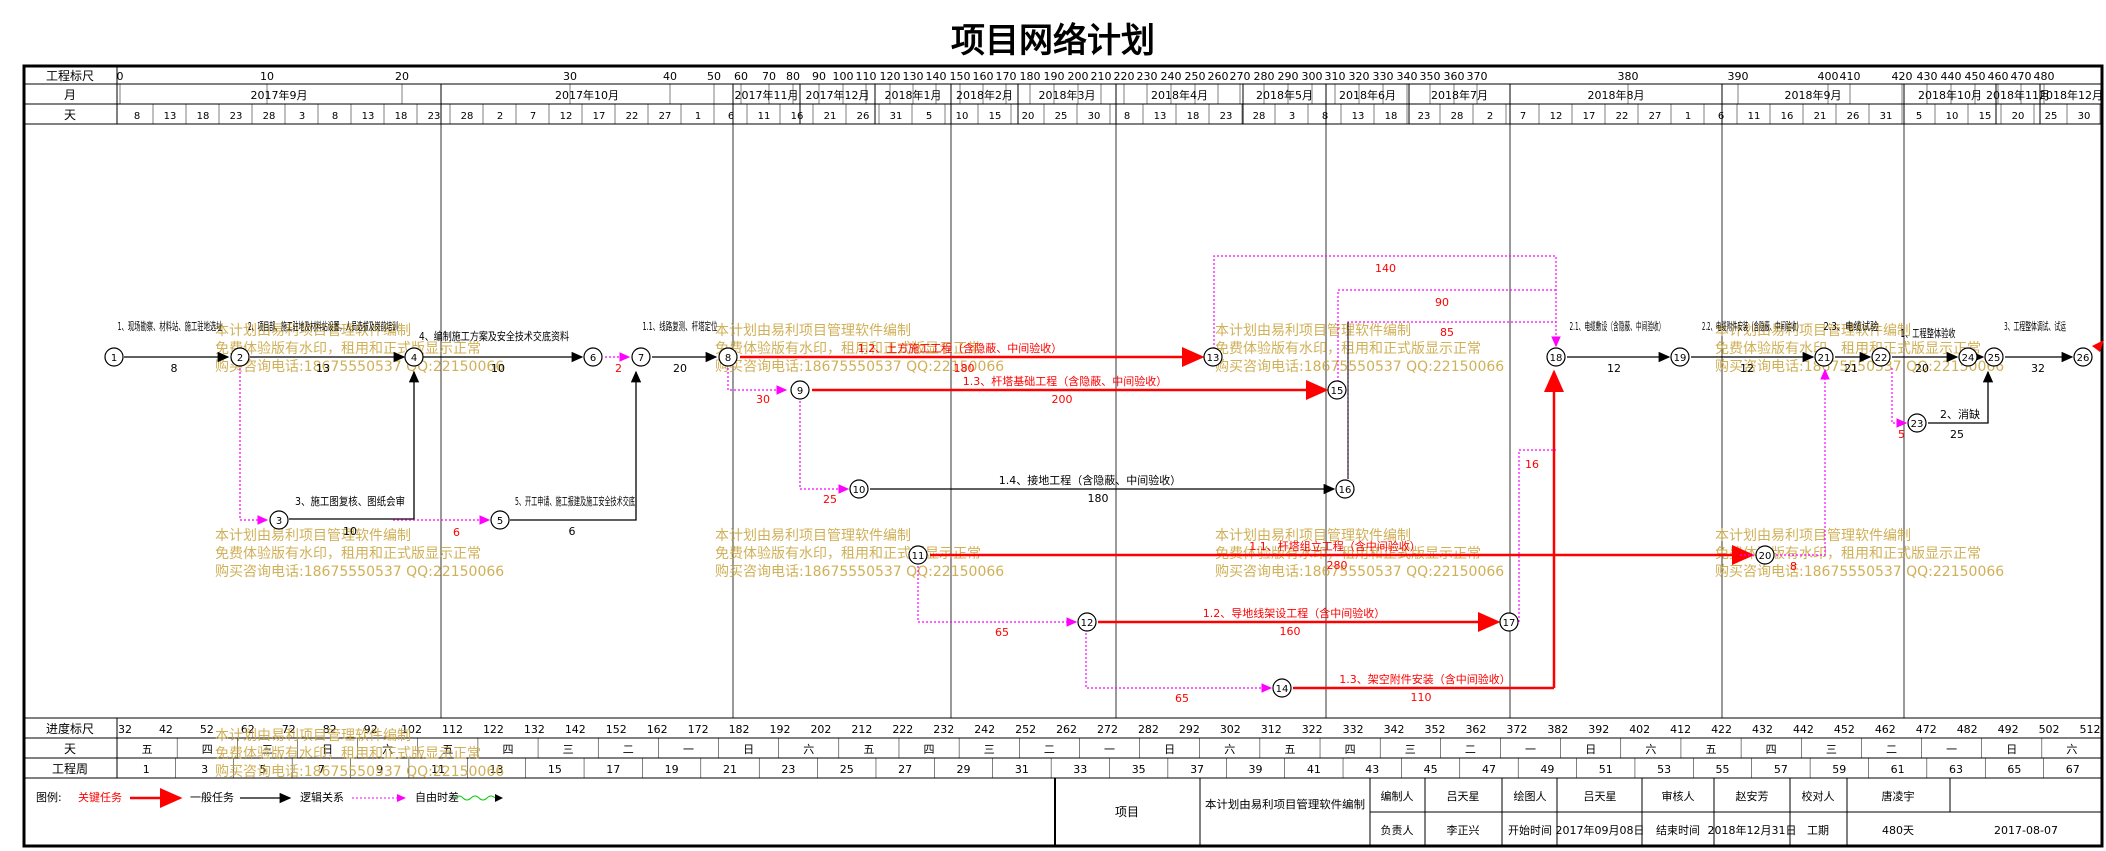 This screenshot has height=851, width=2106. I want to click on task-duration: 200, so click(1062, 399).